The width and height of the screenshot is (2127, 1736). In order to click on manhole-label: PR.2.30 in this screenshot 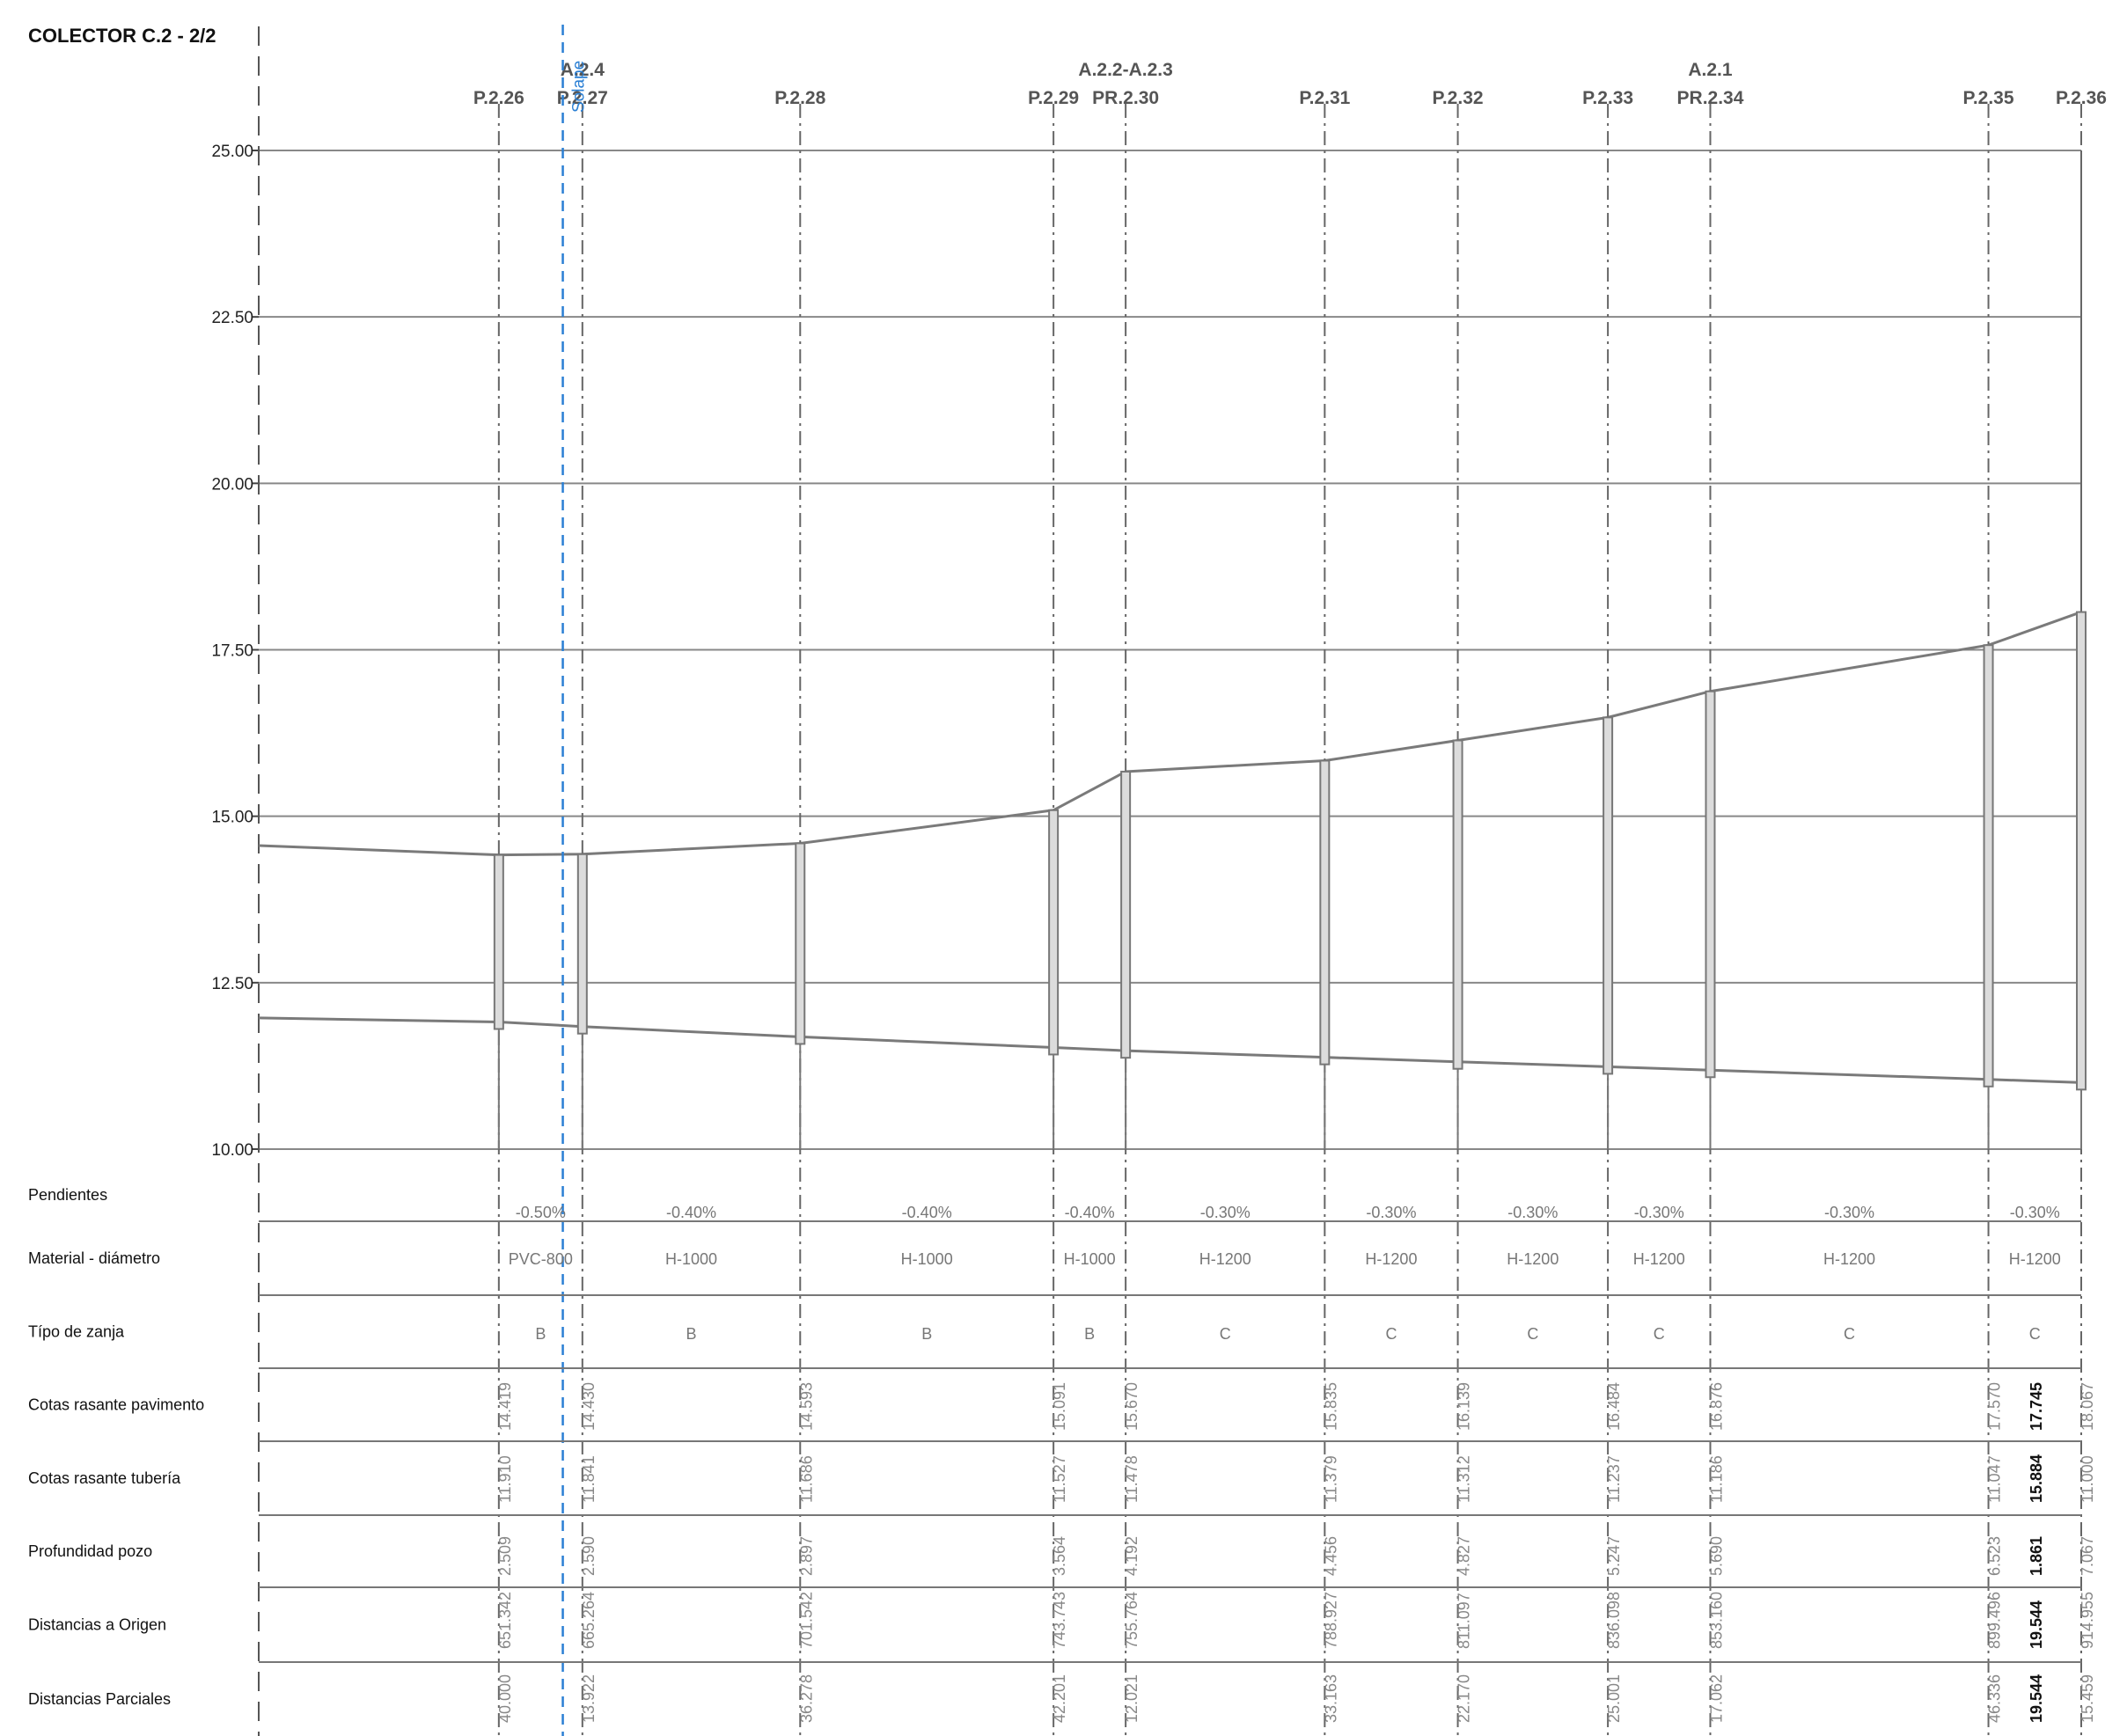, I will do `click(1125, 98)`.